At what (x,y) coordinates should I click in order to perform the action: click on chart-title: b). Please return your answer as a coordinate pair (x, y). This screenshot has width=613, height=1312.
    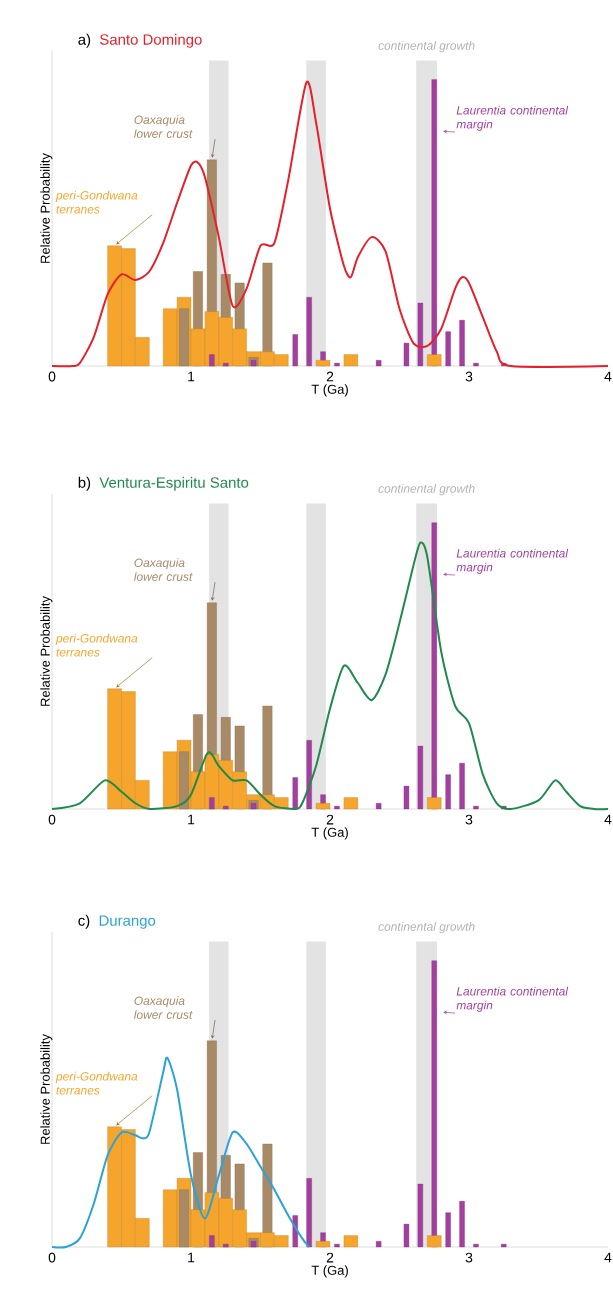
    Looking at the image, I should click on (84, 483).